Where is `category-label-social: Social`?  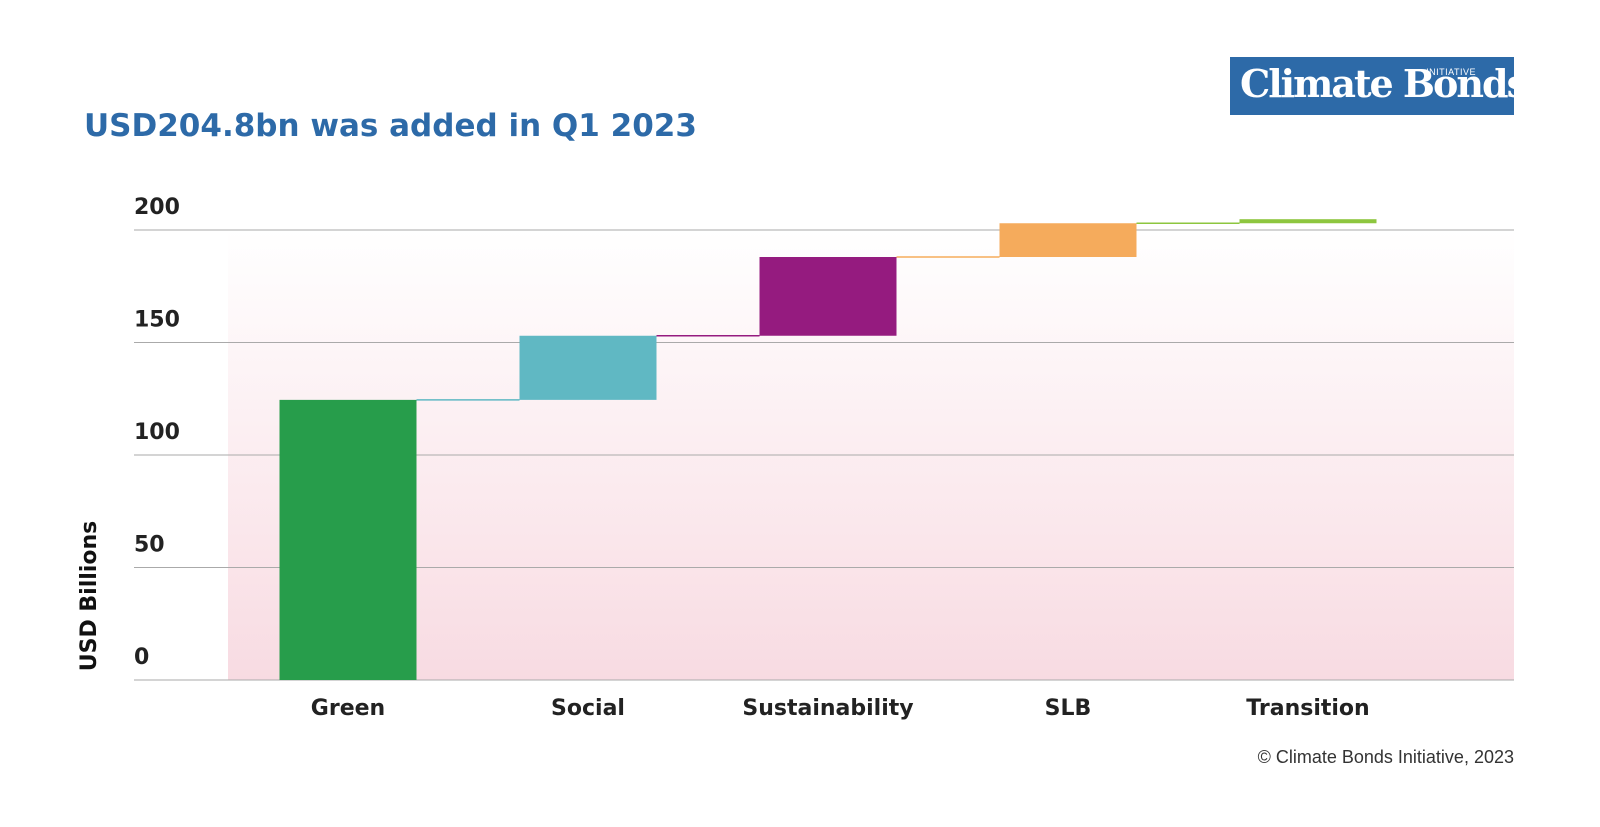 category-label-social: Social is located at coordinates (588, 708).